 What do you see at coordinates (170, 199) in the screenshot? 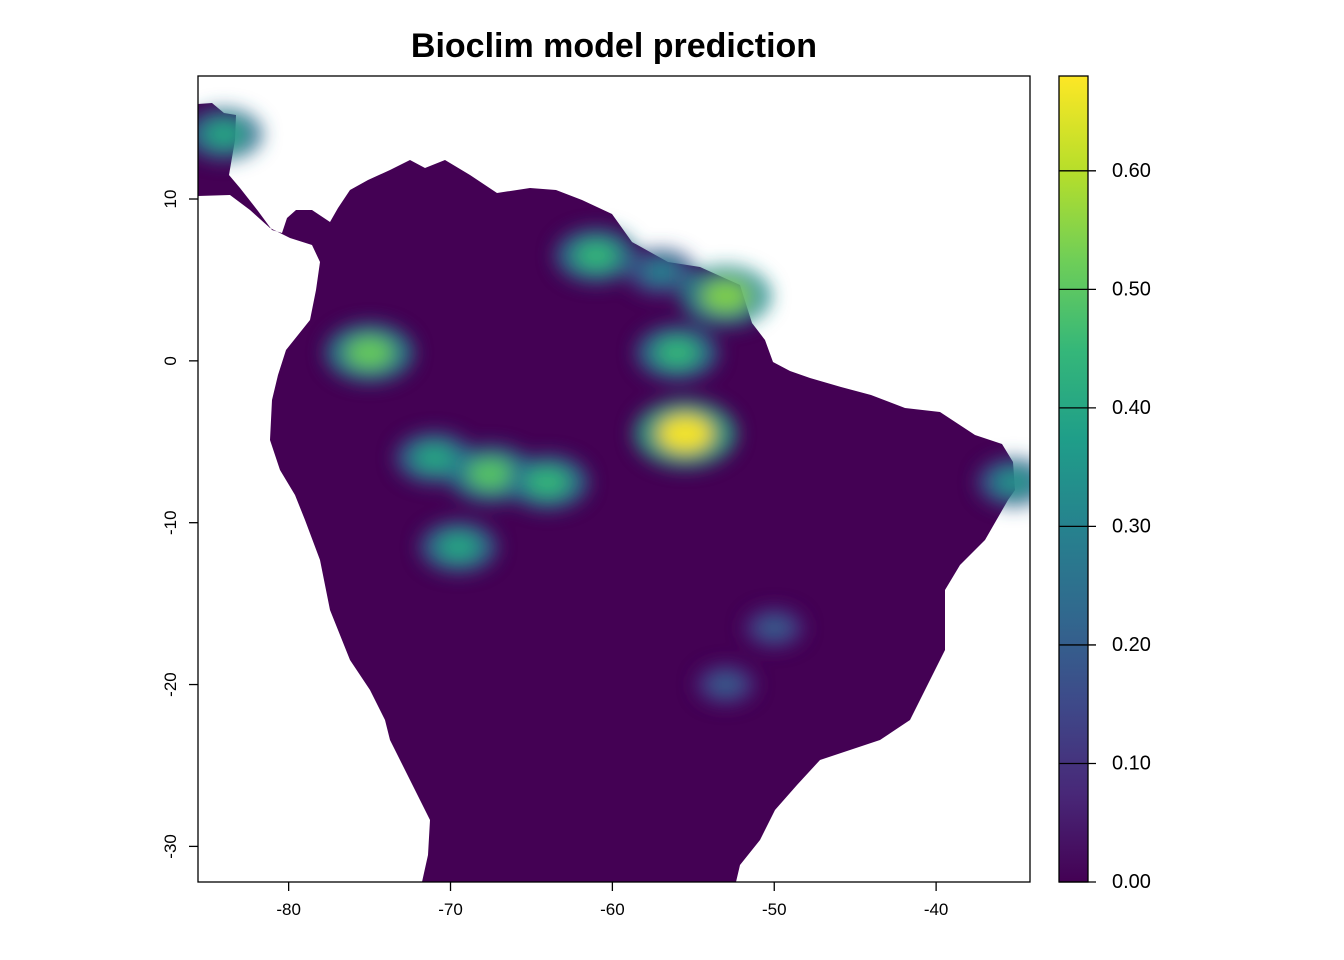
I see `y-tick-label: 10` at bounding box center [170, 199].